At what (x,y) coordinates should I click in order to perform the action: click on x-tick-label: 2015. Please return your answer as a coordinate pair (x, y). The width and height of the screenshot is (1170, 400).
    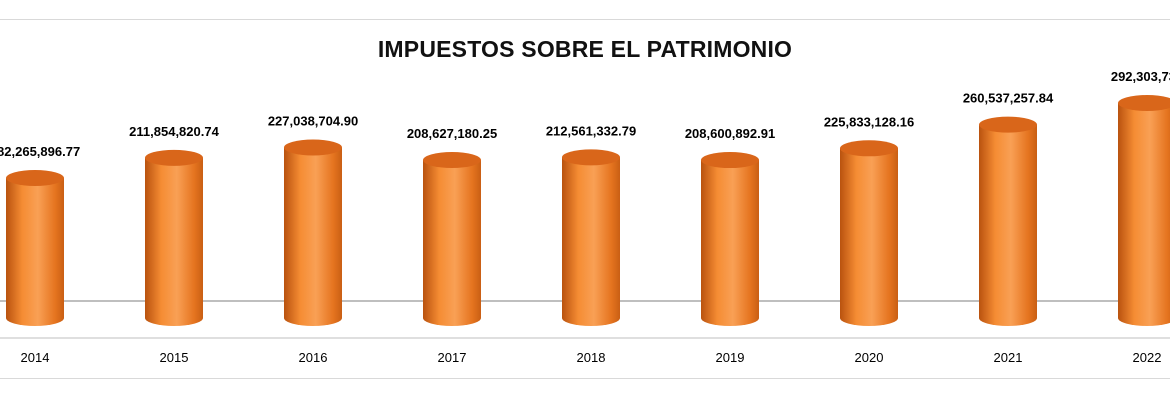
    Looking at the image, I should click on (174, 357).